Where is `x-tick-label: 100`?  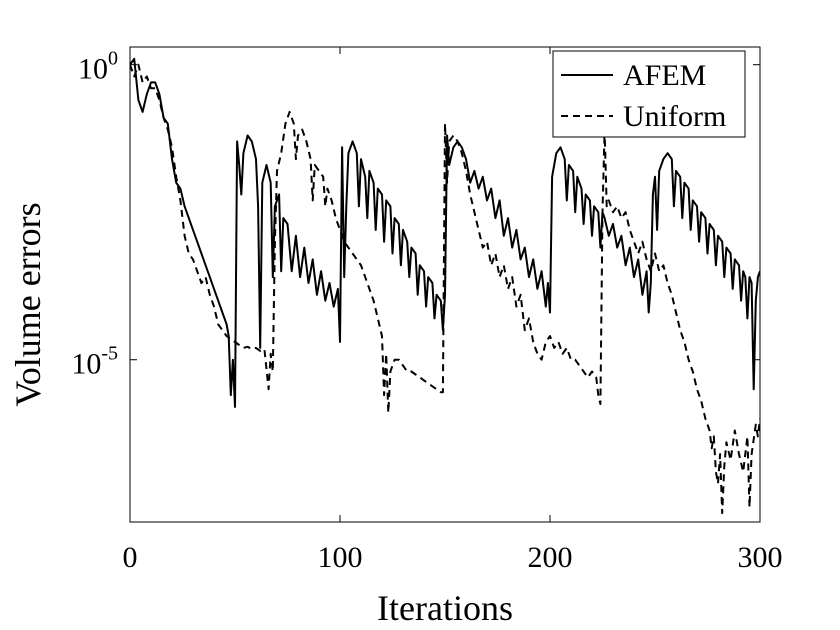
x-tick-label: 100 is located at coordinates (340, 557).